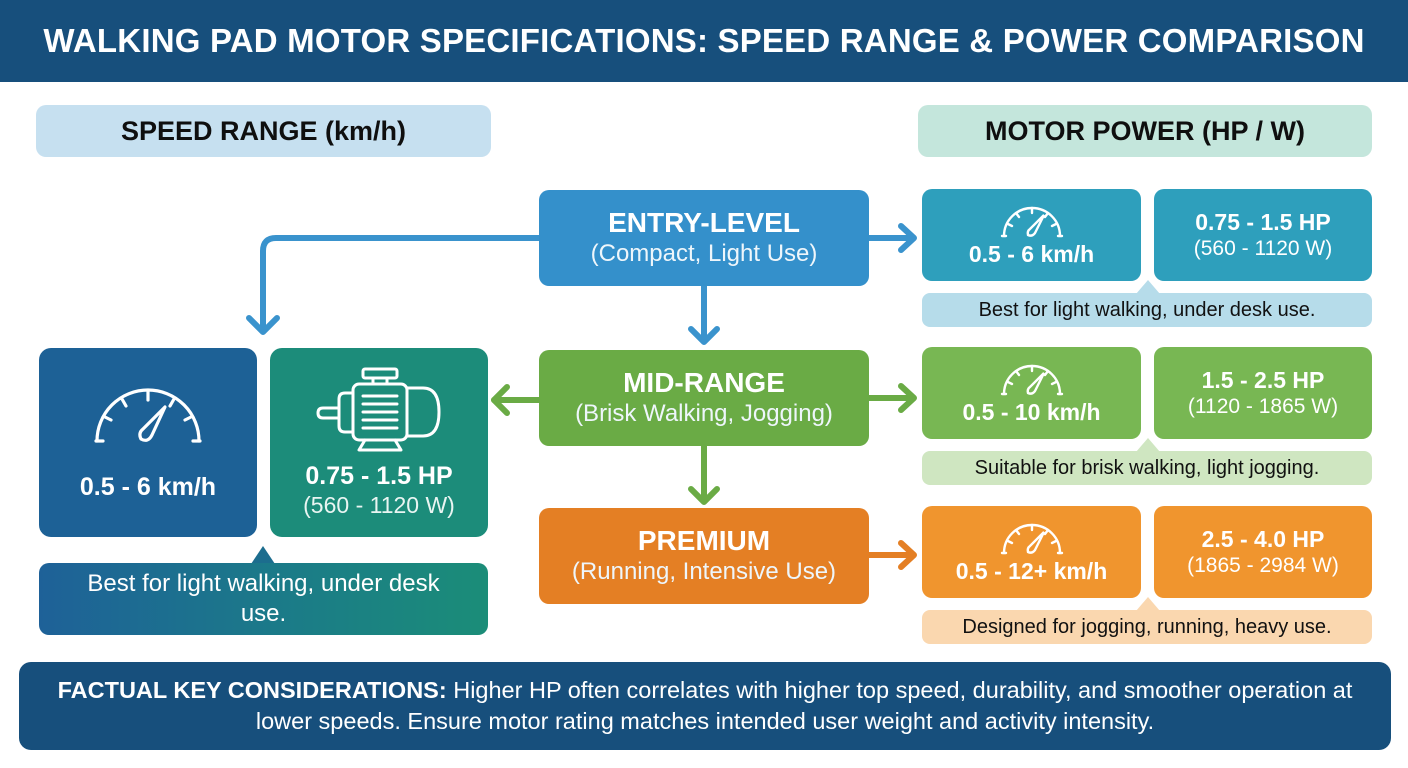 This screenshot has width=1408, height=768. I want to click on tier-premium: PREMIUM (Running, Intensive Use), so click(704, 556).